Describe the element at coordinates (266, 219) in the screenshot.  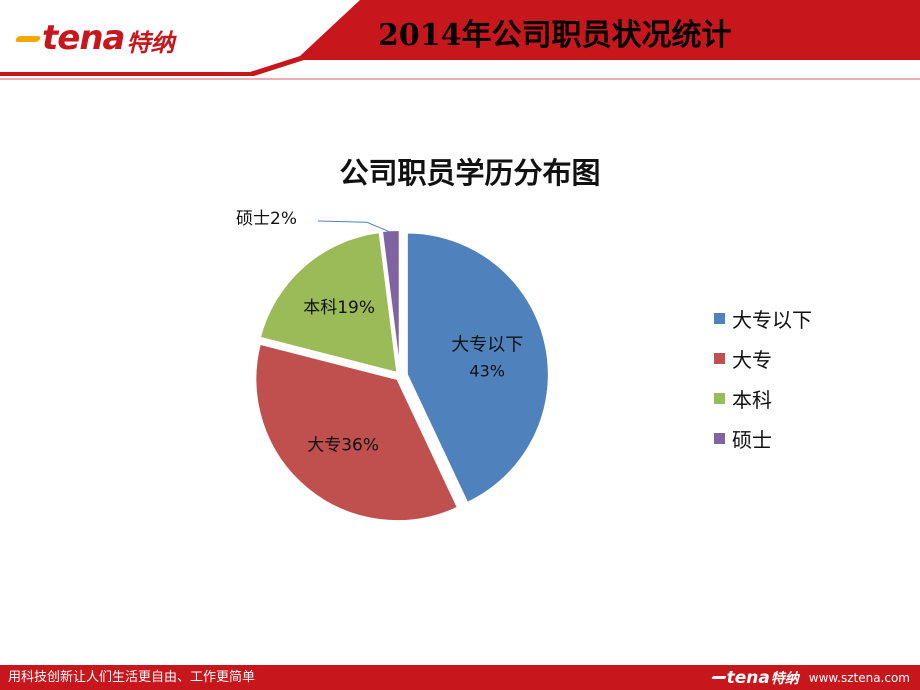
I see `data-label-master: 硕士2%` at that location.